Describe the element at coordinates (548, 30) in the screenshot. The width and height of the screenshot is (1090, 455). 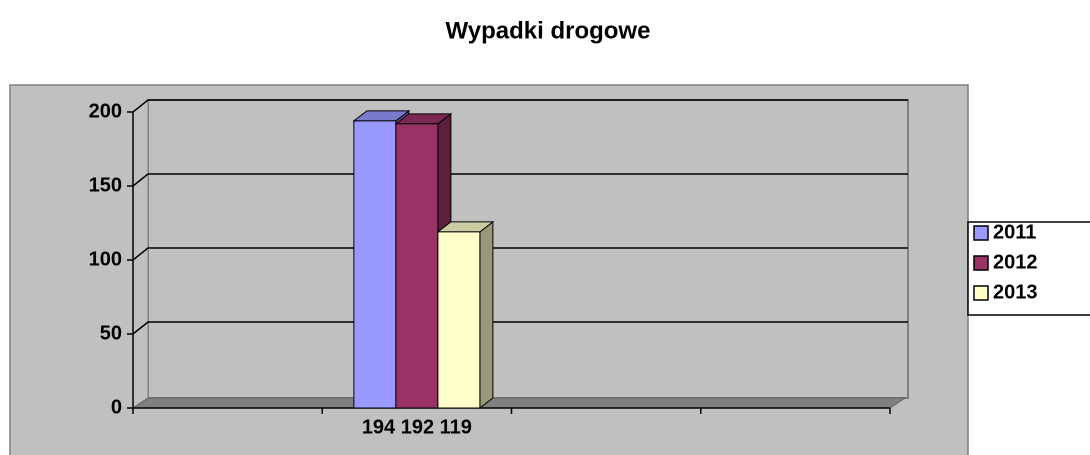
I see `chart-title: Wypadki drogowe` at that location.